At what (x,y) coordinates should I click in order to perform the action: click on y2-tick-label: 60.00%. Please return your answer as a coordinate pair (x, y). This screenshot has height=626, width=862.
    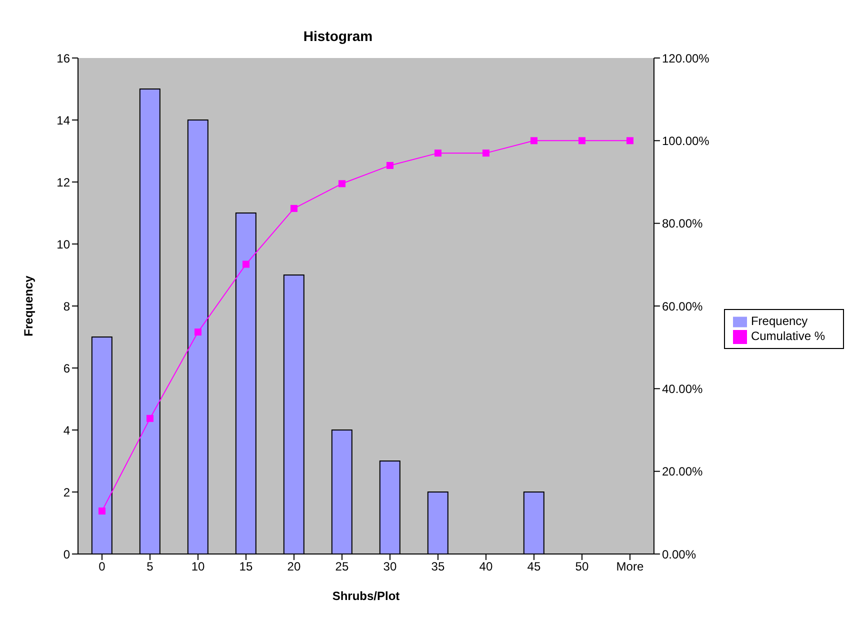
    Looking at the image, I should click on (682, 306).